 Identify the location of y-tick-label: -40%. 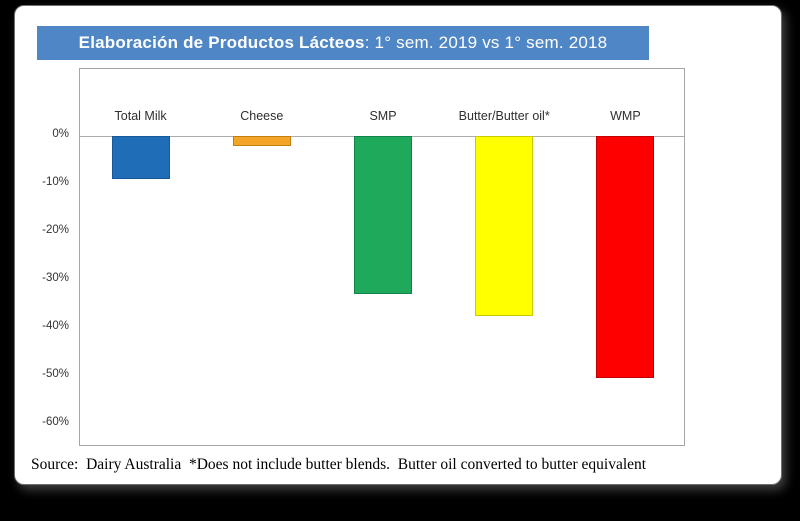
(55, 326).